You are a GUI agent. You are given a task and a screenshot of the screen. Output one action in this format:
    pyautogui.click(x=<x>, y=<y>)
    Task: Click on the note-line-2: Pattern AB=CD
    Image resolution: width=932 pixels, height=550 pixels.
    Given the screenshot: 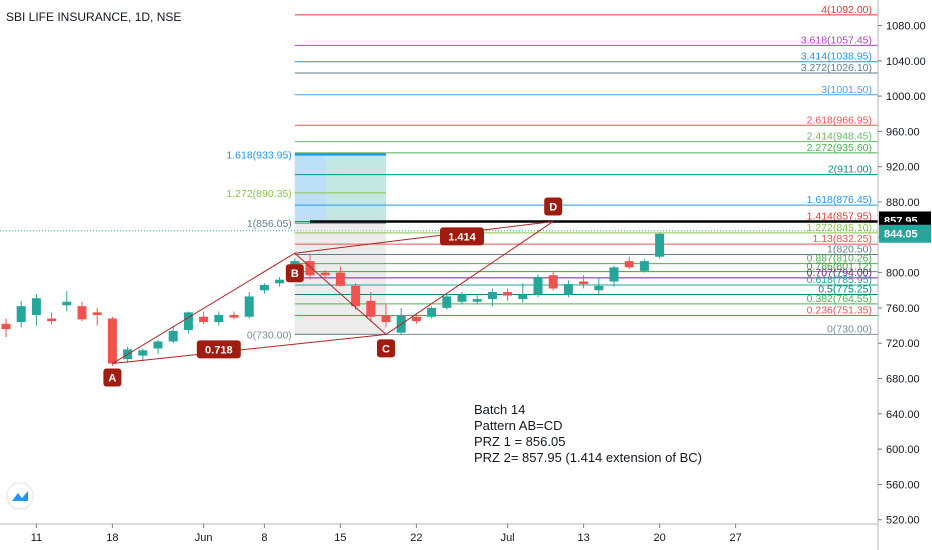 What is the action you would take?
    pyautogui.click(x=518, y=425)
    